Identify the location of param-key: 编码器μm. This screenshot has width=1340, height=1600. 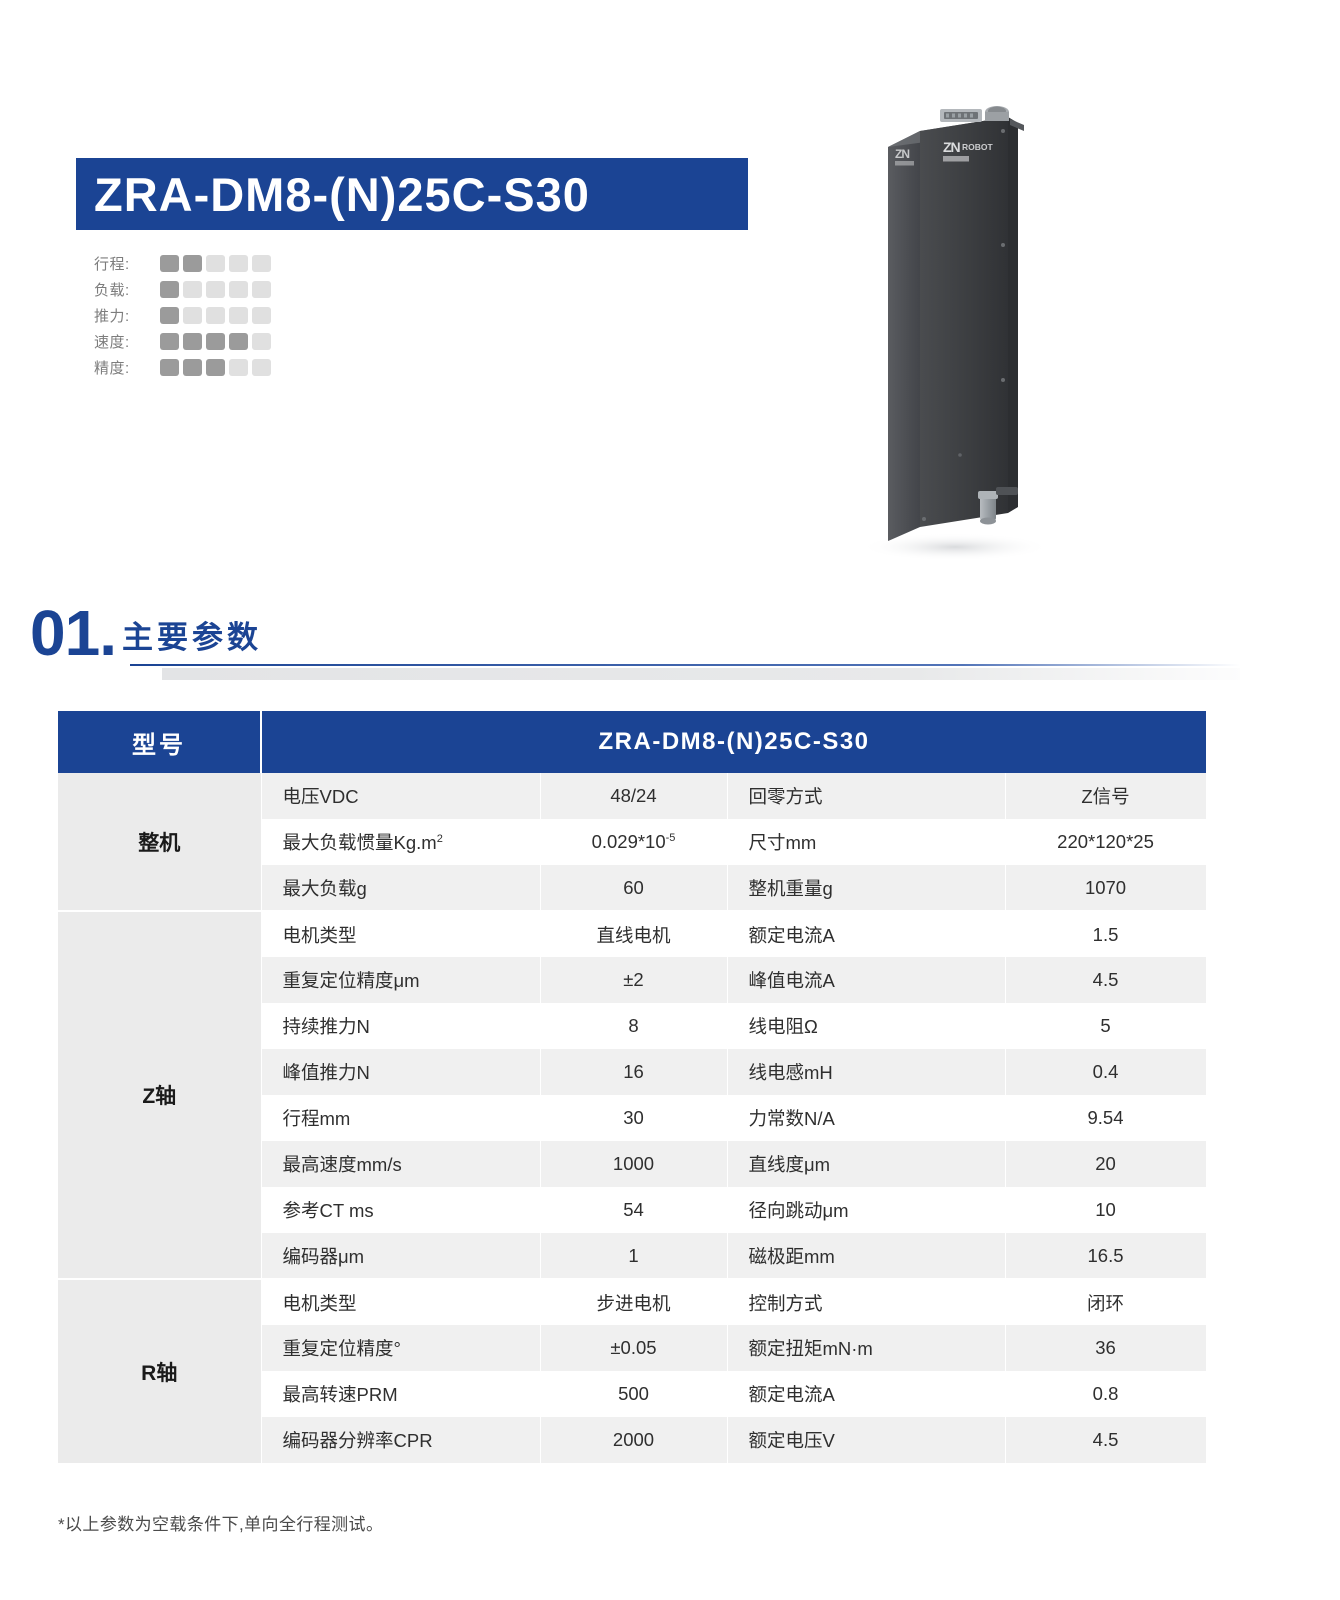
(401, 1256).